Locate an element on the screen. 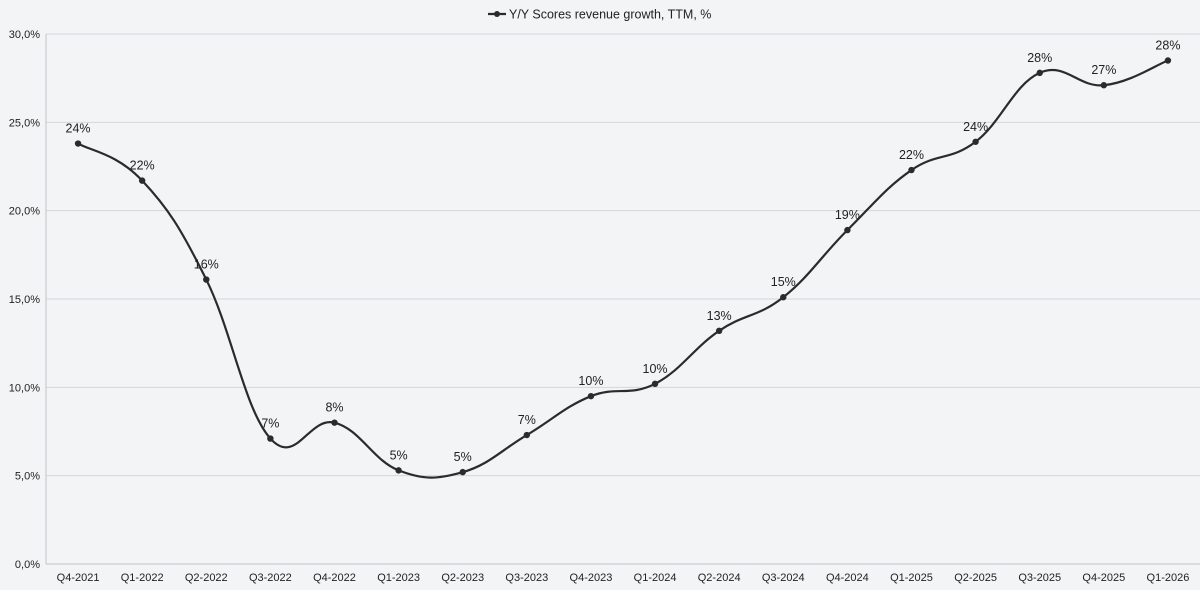 The width and height of the screenshot is (1200, 590). data-label: 19% is located at coordinates (847, 215).